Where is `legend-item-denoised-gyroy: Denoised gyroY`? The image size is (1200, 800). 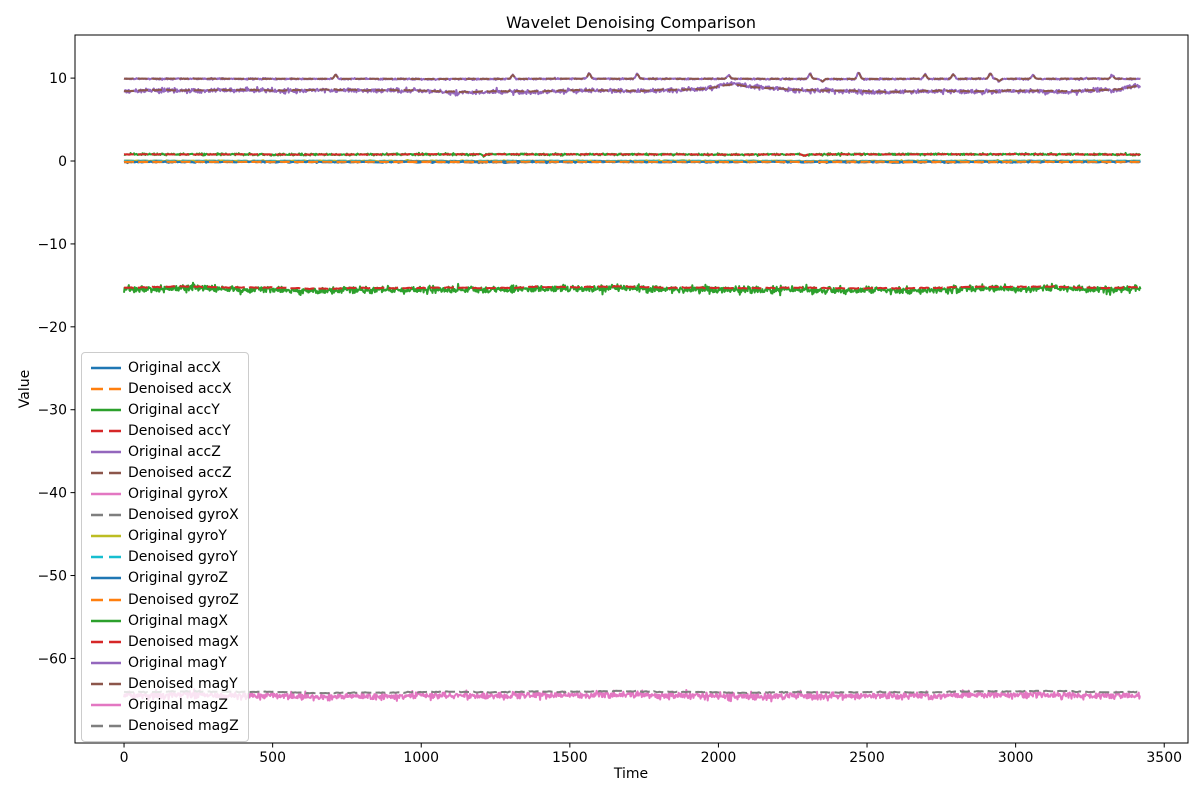 legend-item-denoised-gyroy: Denoised gyroY is located at coordinates (165, 557).